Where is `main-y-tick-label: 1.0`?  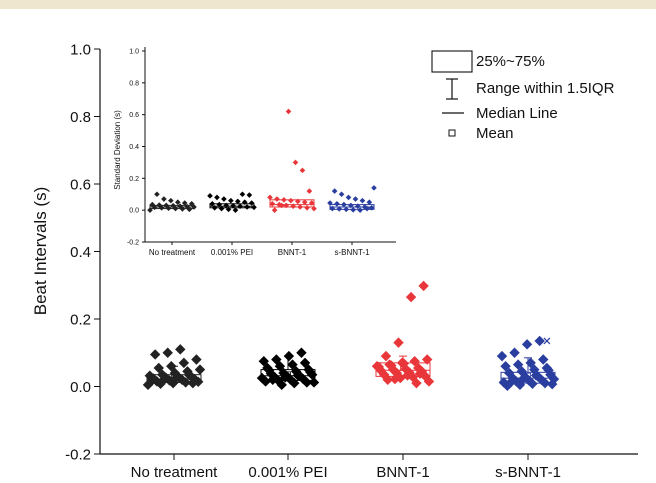
main-y-tick-label: 1.0 is located at coordinates (80, 49).